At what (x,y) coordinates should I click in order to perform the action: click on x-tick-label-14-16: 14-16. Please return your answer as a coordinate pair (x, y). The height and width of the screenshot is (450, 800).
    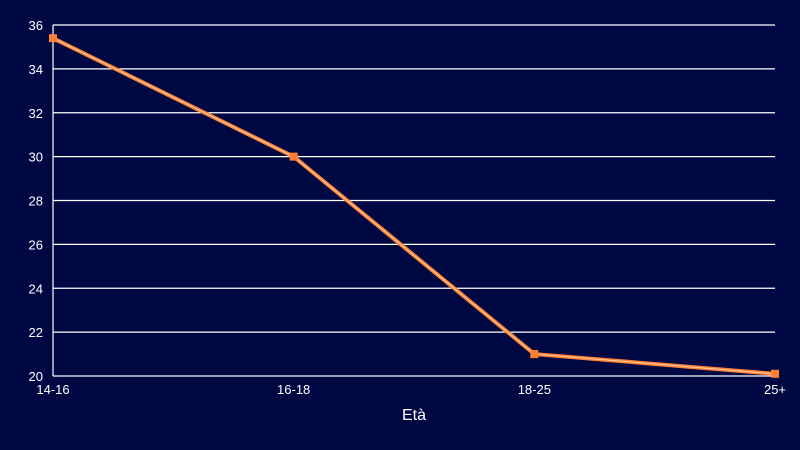
    Looking at the image, I should click on (52, 389).